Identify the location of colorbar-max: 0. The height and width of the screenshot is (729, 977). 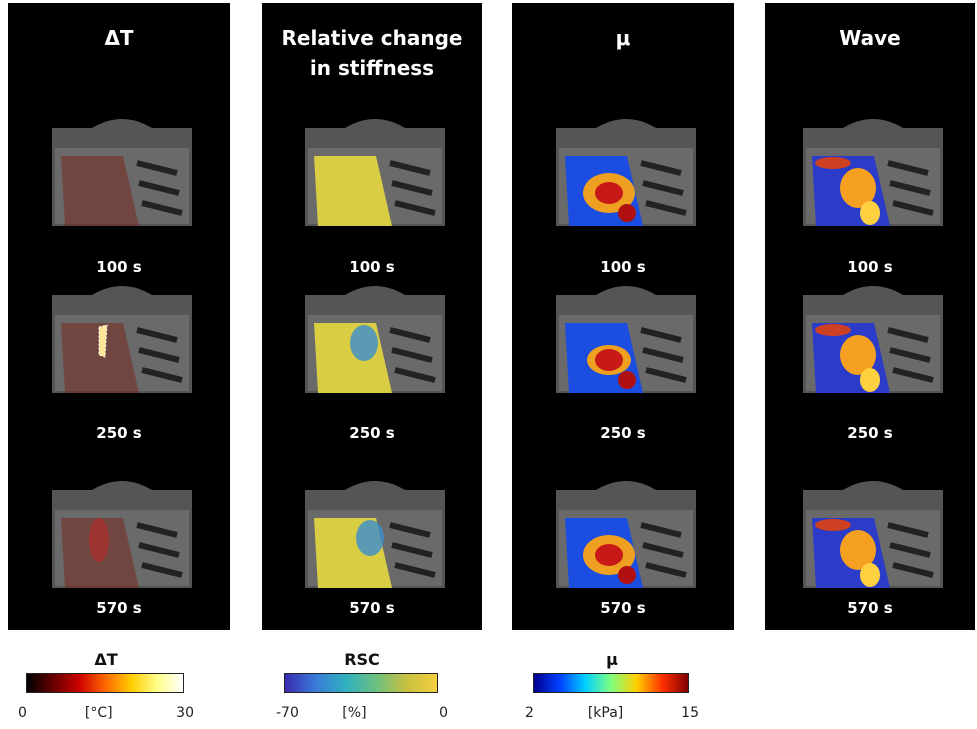
(443, 713).